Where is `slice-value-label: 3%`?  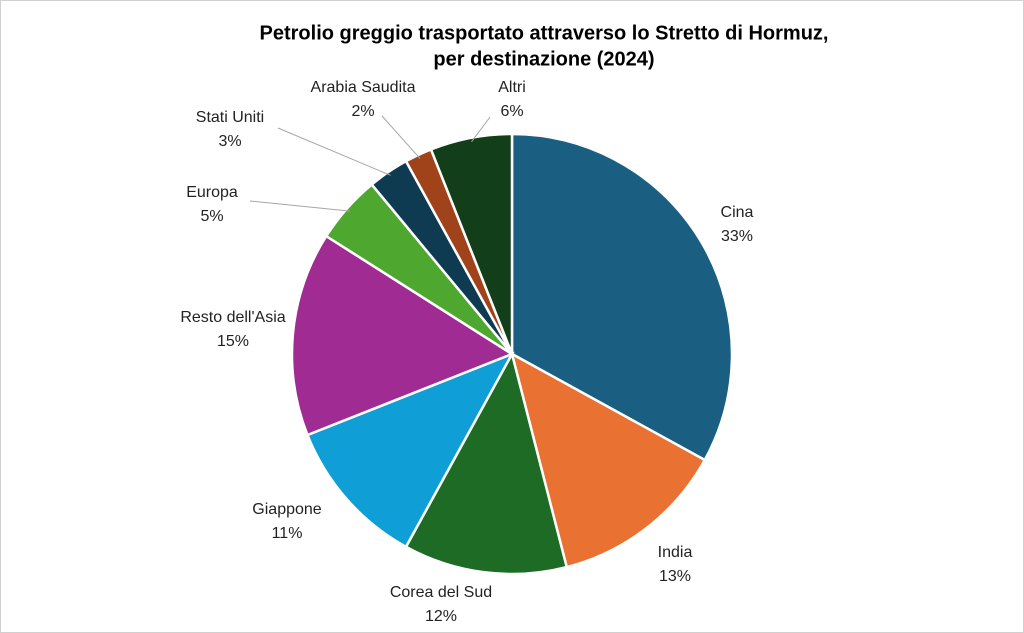
slice-value-label: 3% is located at coordinates (229, 141).